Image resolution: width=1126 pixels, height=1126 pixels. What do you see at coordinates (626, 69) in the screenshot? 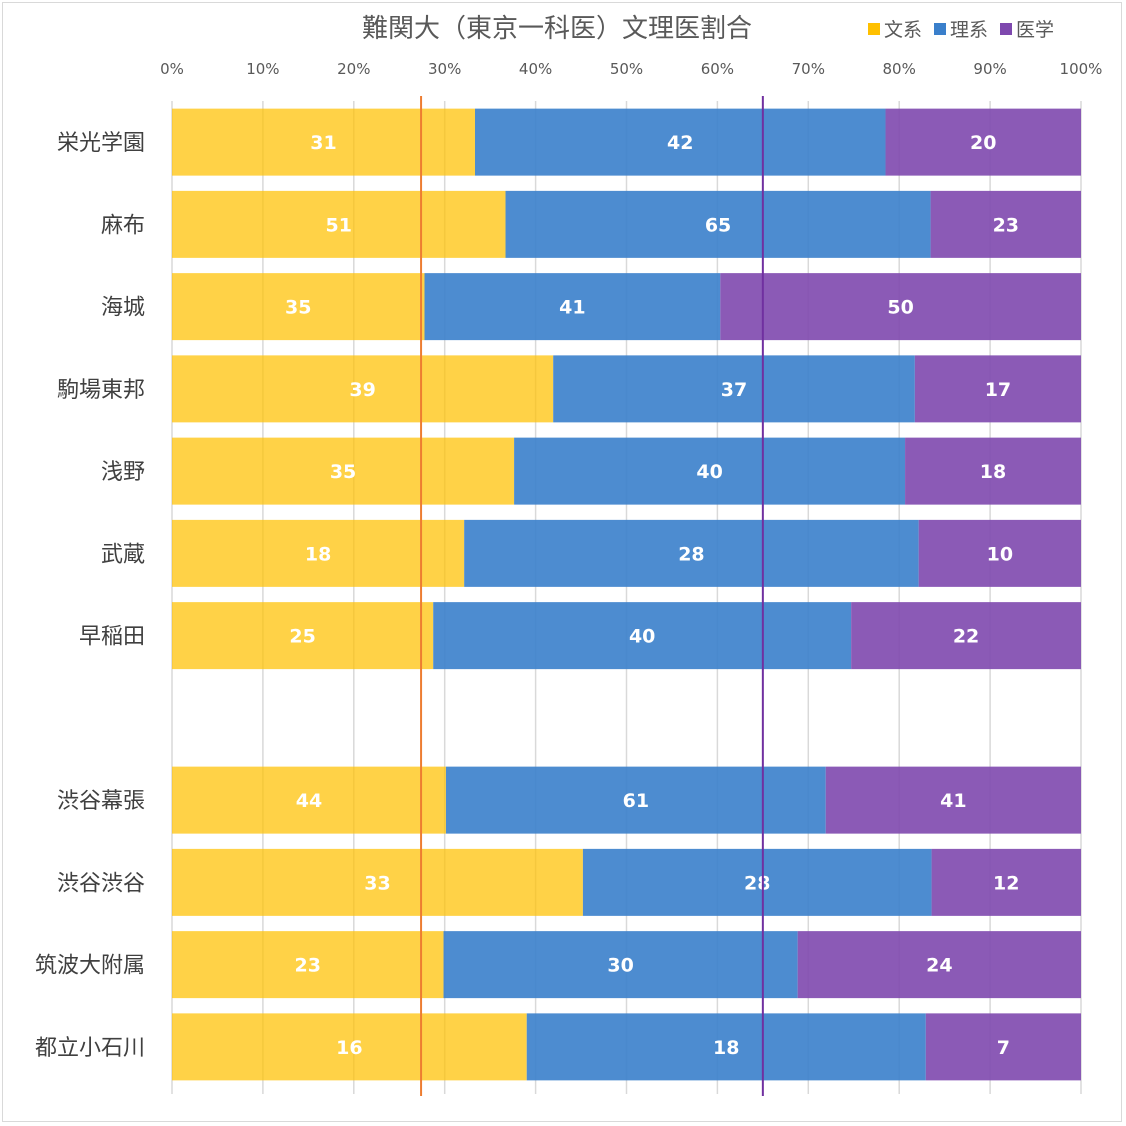
I see `x-tick-label: 50%` at bounding box center [626, 69].